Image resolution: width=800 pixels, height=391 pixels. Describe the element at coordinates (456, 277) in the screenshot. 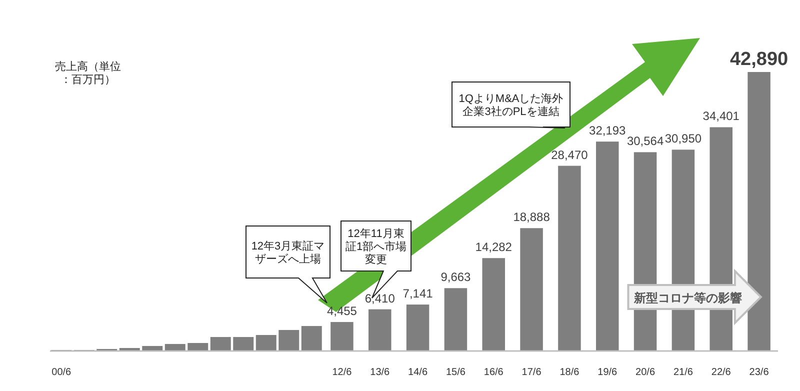

I see `data-label: 9,663` at that location.